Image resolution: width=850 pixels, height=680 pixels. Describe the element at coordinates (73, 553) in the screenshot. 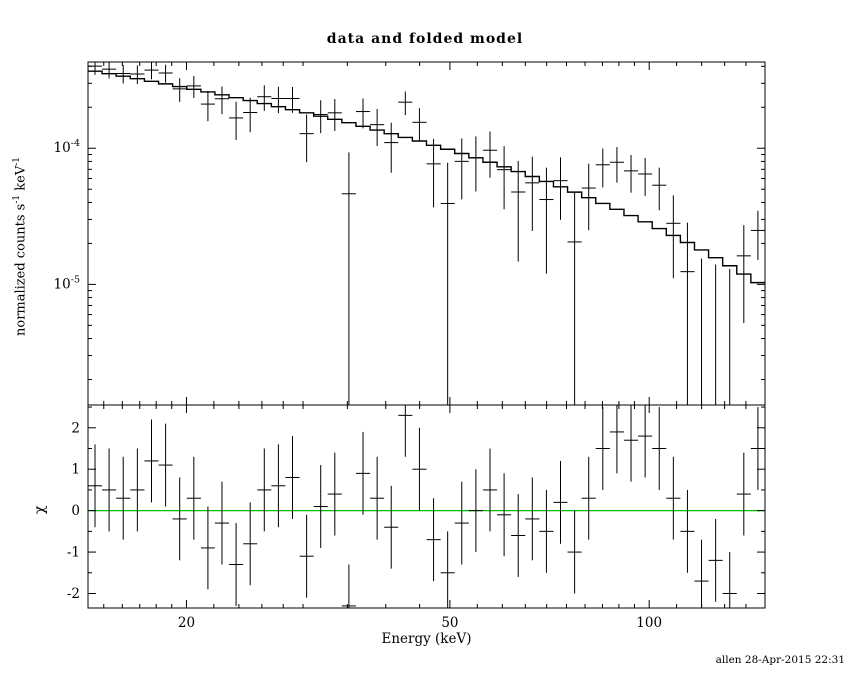

I see `tick-label: -1` at that location.